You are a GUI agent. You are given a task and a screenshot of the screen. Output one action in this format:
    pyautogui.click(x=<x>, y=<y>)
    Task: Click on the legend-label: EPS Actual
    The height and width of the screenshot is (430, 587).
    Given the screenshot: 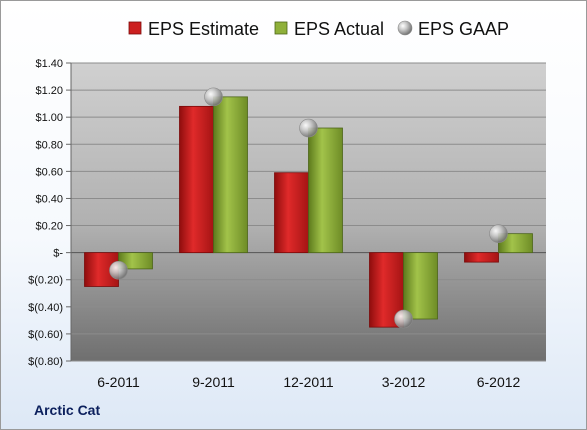 What is the action you would take?
    pyautogui.click(x=339, y=29)
    